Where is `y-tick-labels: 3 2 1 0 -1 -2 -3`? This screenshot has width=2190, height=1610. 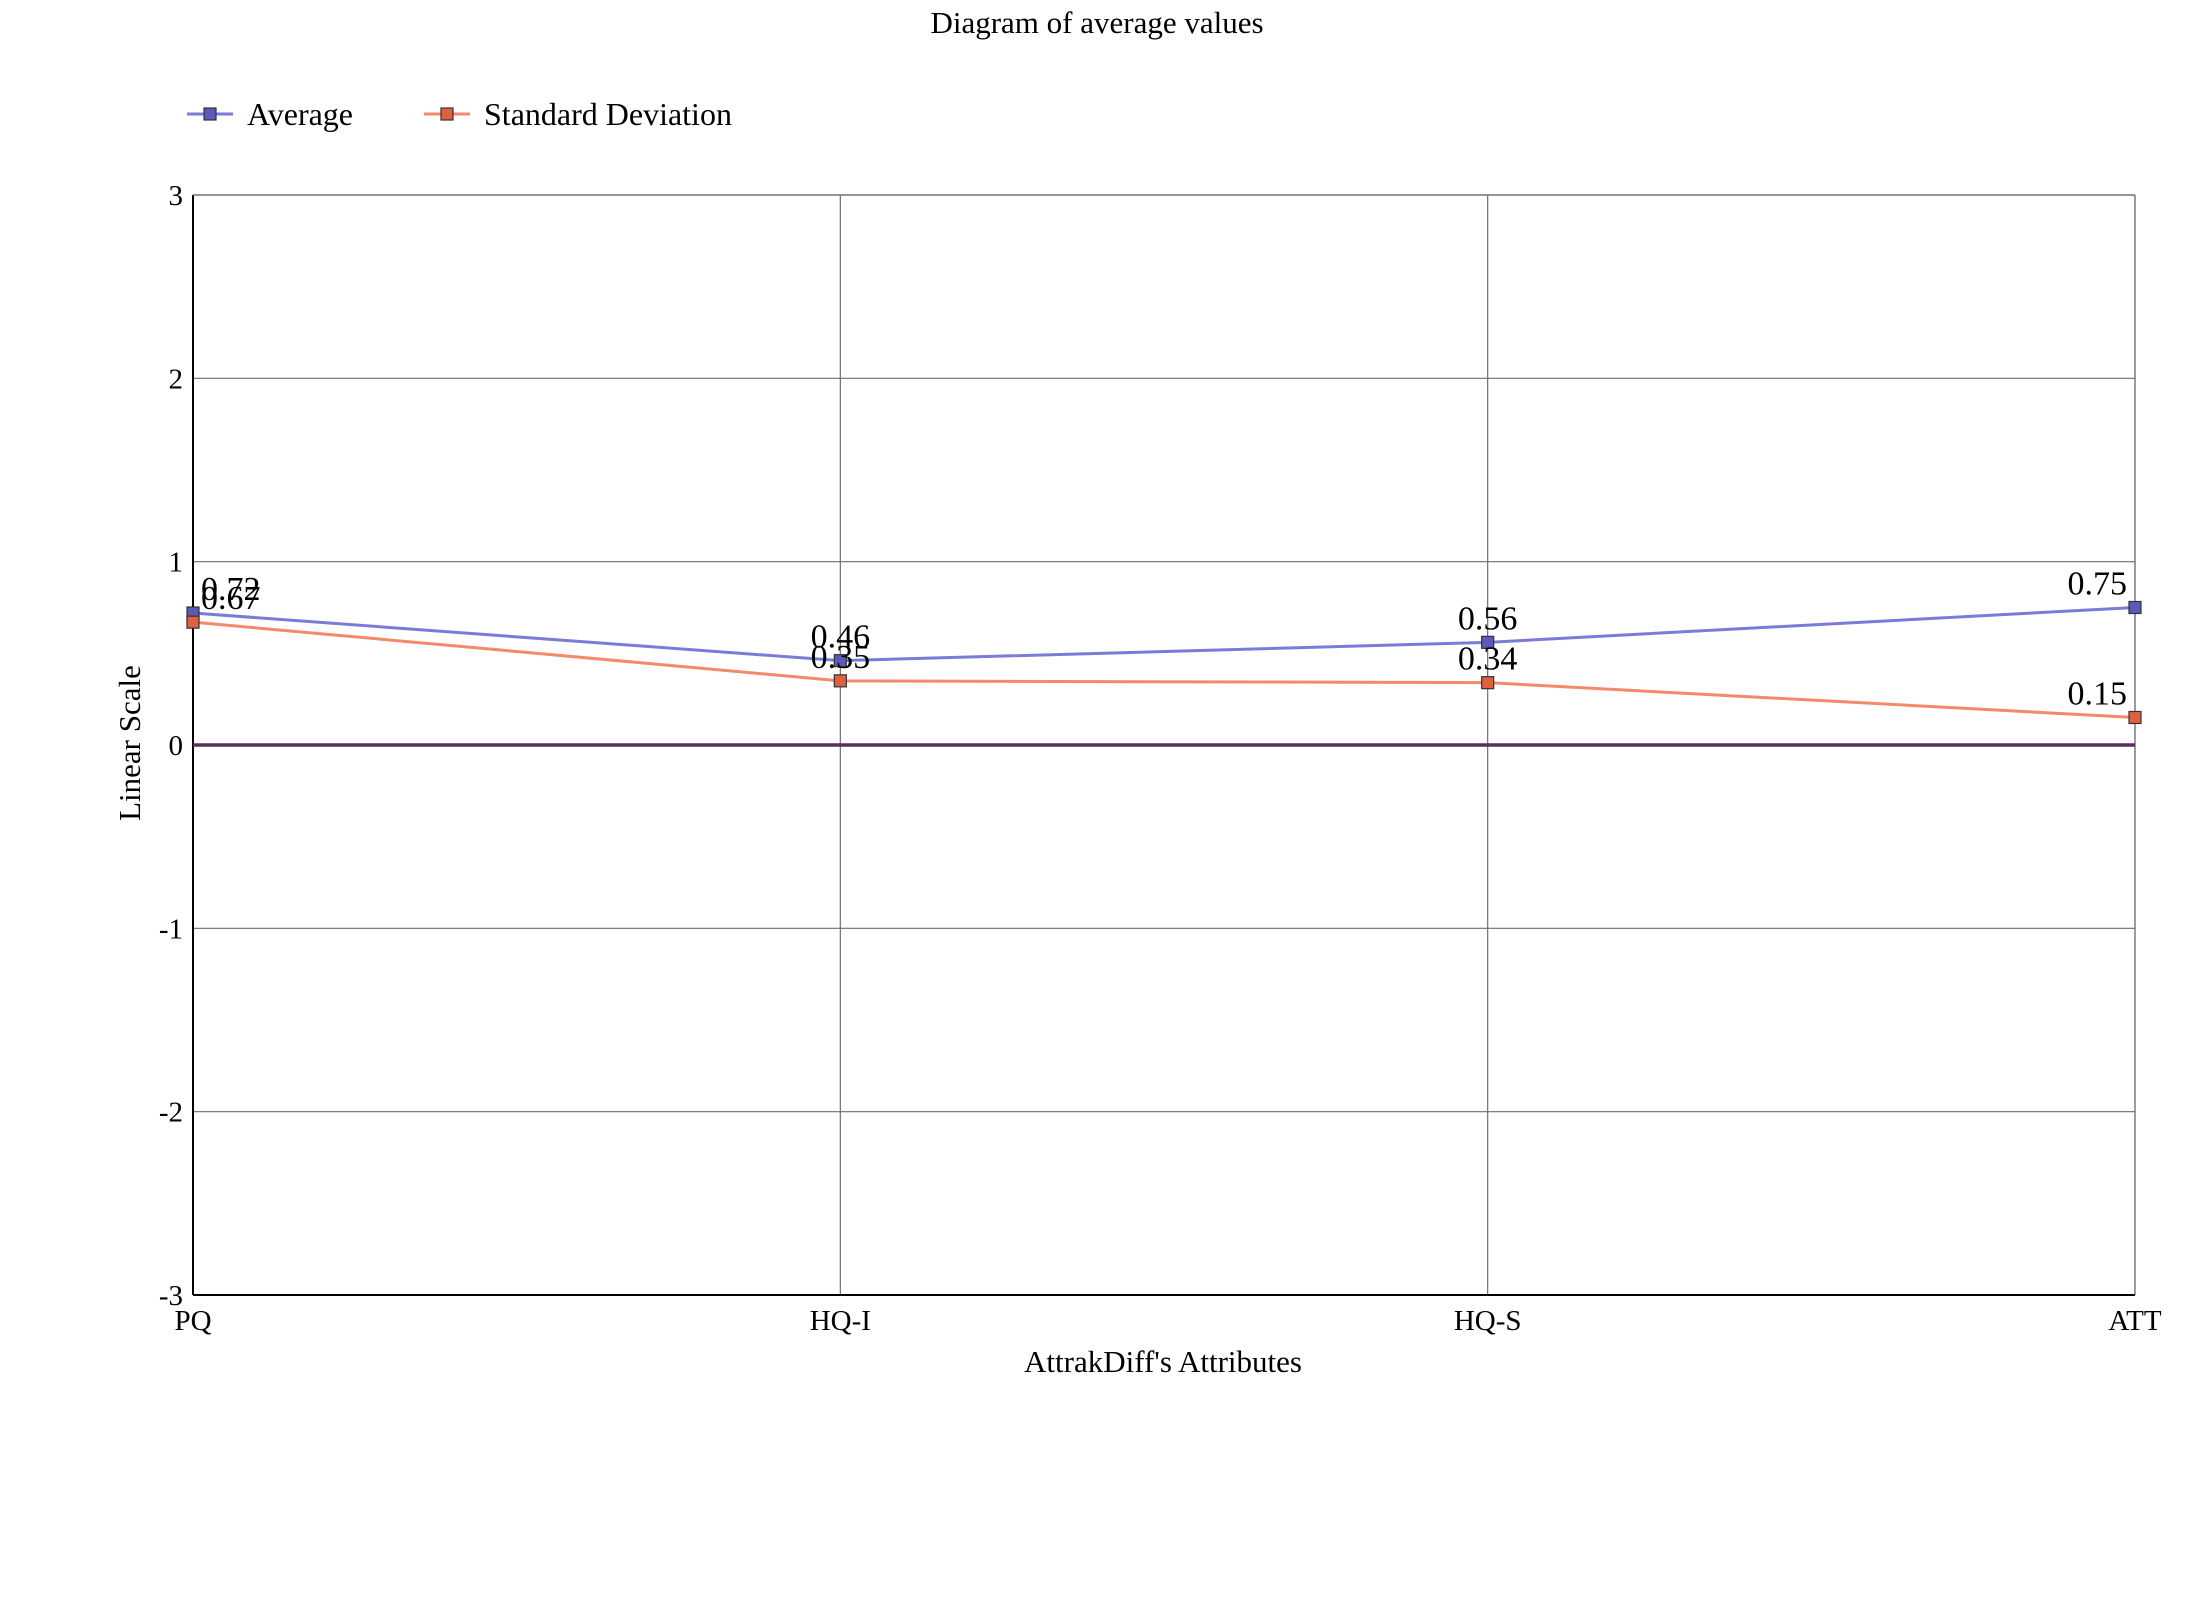 y-tick-labels: 3 2 1 0 -1 -2 -3 is located at coordinates (171, 746).